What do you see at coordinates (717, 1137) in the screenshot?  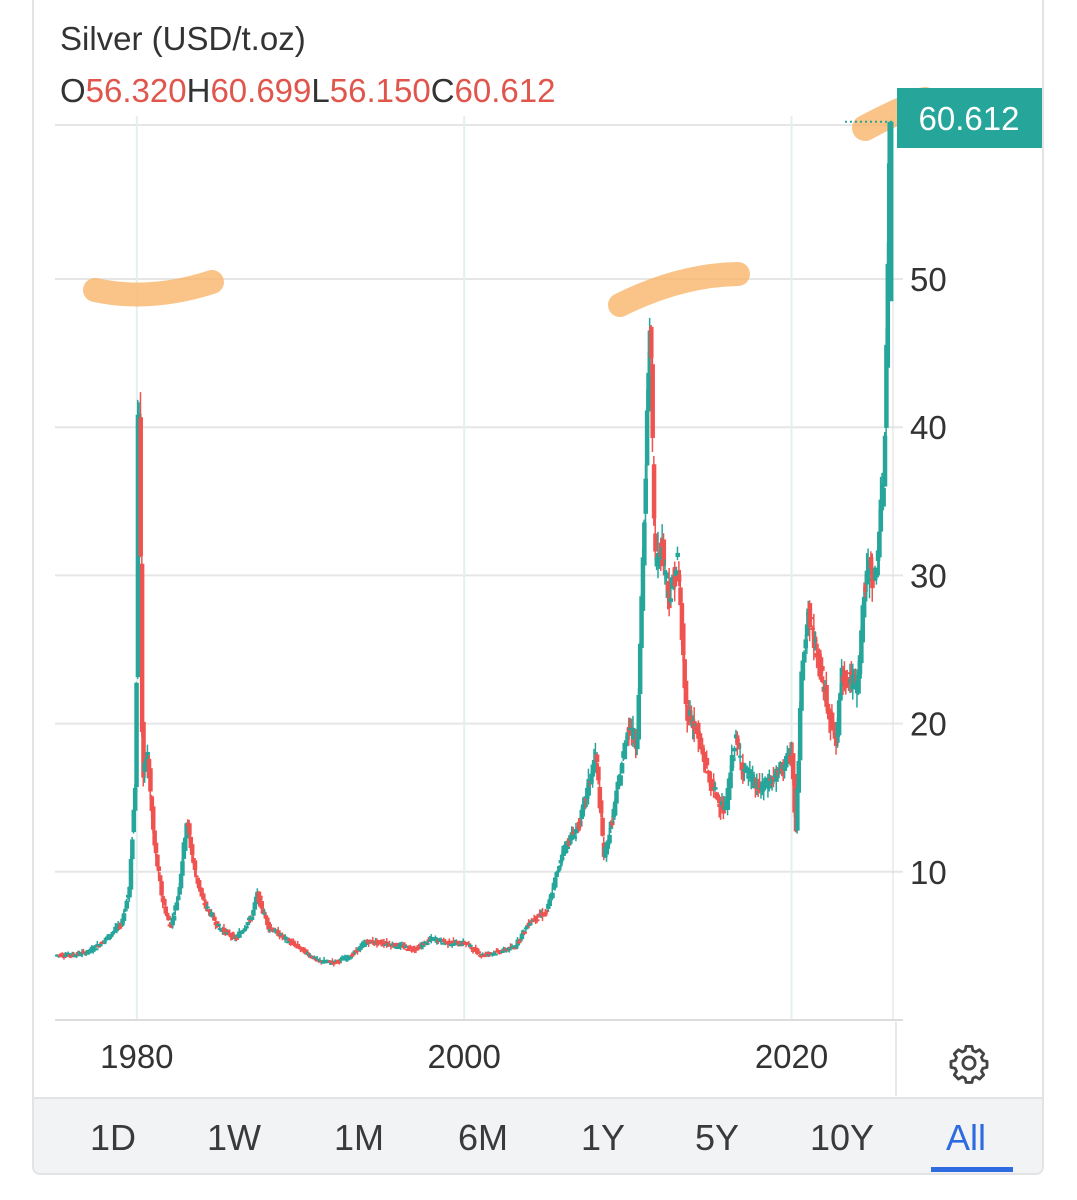 I see `tab-5y: 5Y` at bounding box center [717, 1137].